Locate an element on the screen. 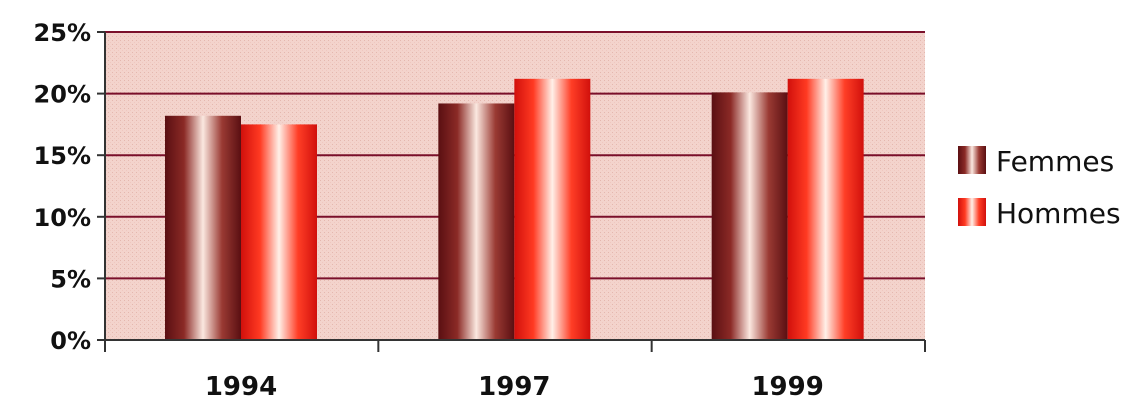  legend-label: Hommes is located at coordinates (1058, 213).